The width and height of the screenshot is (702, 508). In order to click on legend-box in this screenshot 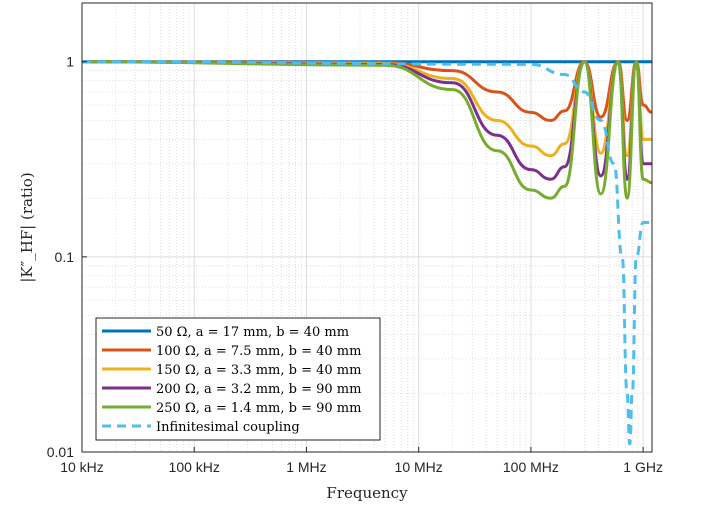, I will do `click(238, 379)`.